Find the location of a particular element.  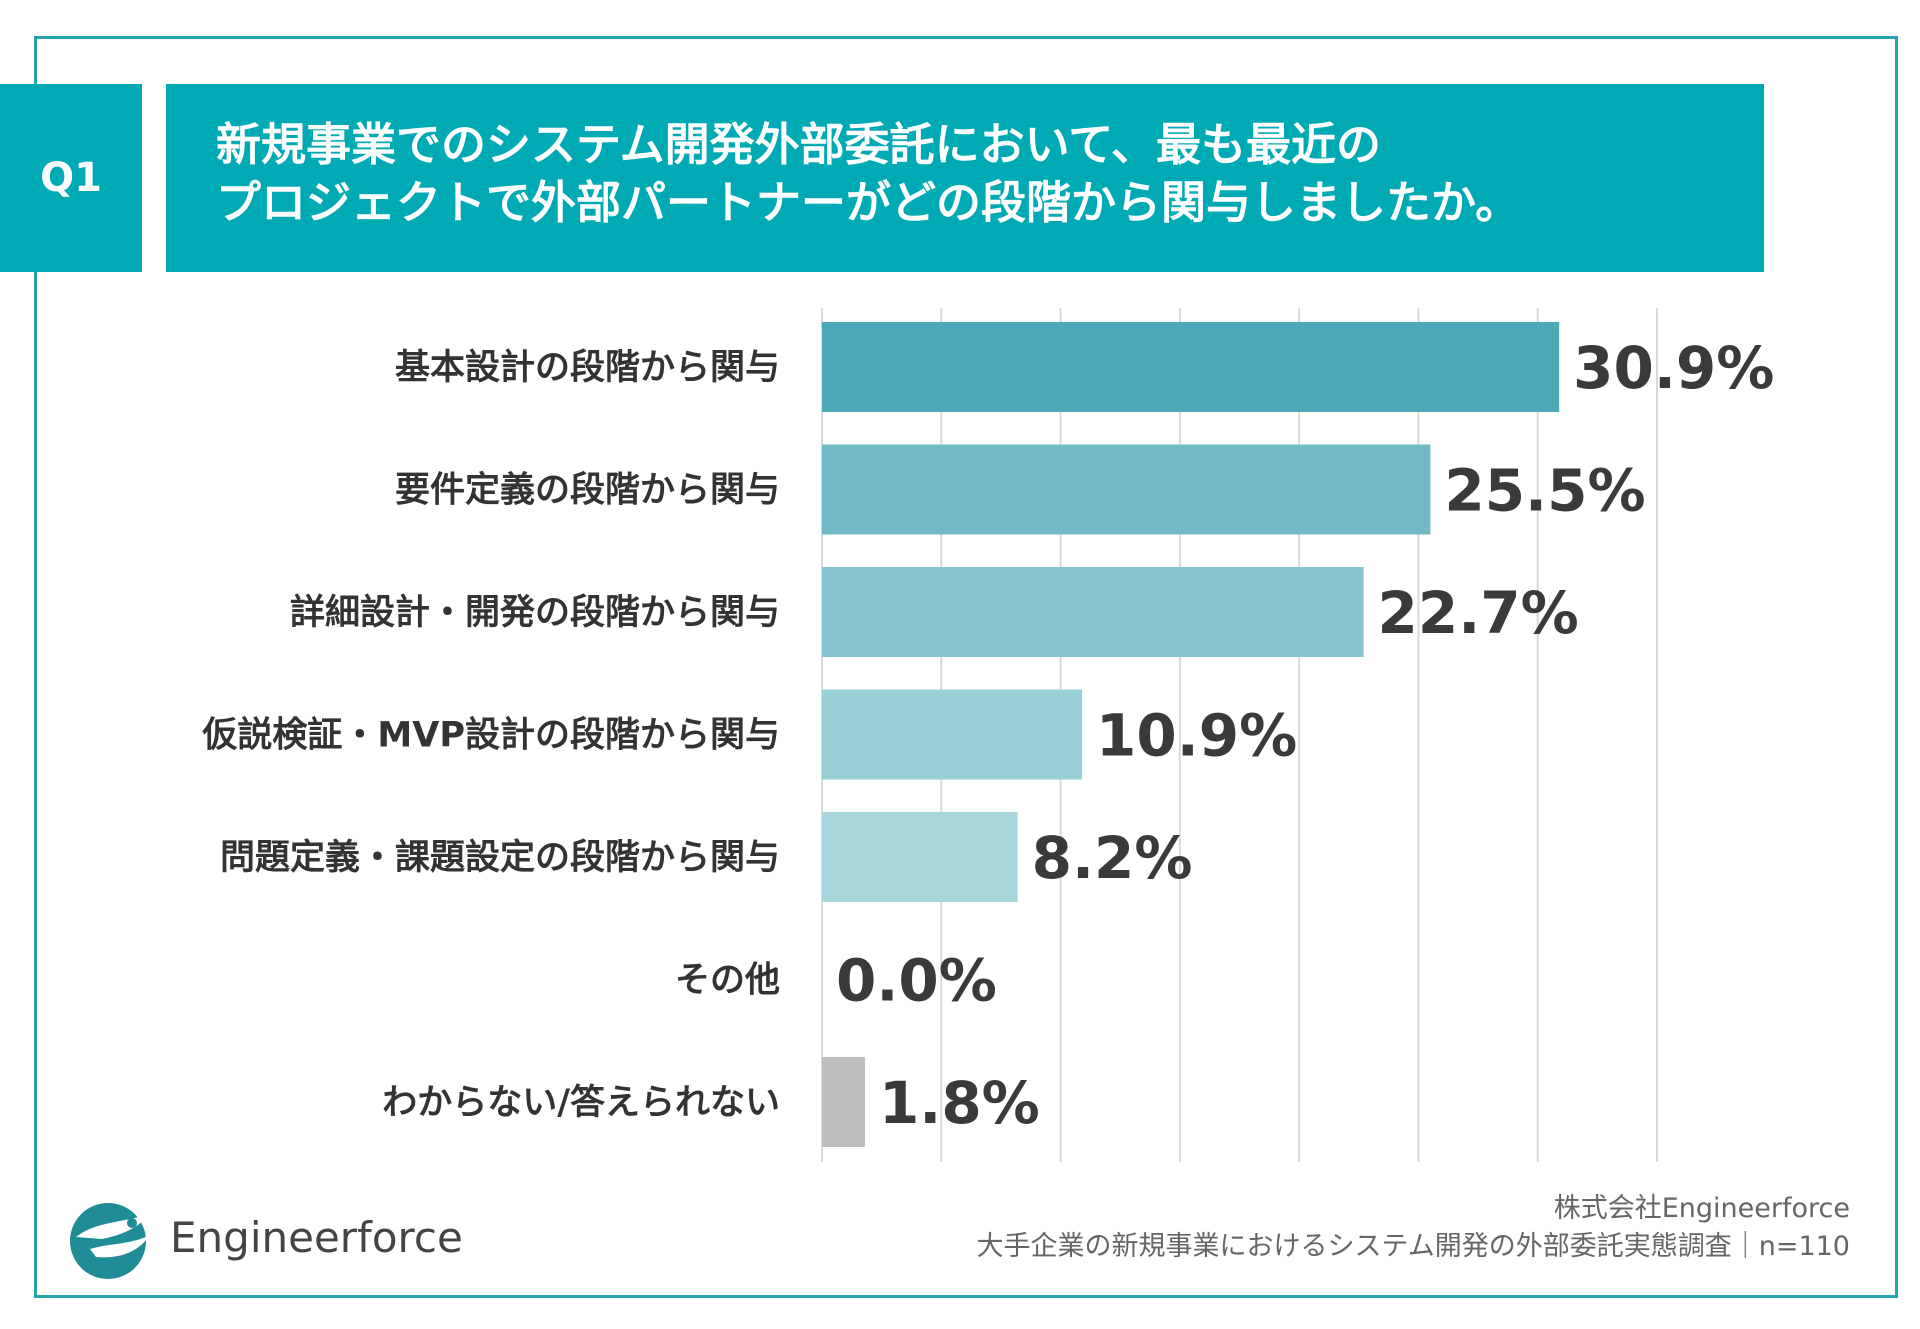

bird-logo-icon is located at coordinates (111, 1241).